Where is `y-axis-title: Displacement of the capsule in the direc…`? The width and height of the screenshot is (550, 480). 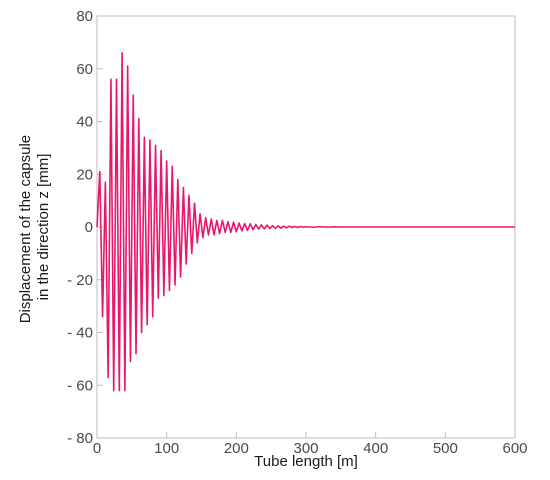
y-axis-title: Displacement of the capsule in the direc… is located at coordinates (34, 227).